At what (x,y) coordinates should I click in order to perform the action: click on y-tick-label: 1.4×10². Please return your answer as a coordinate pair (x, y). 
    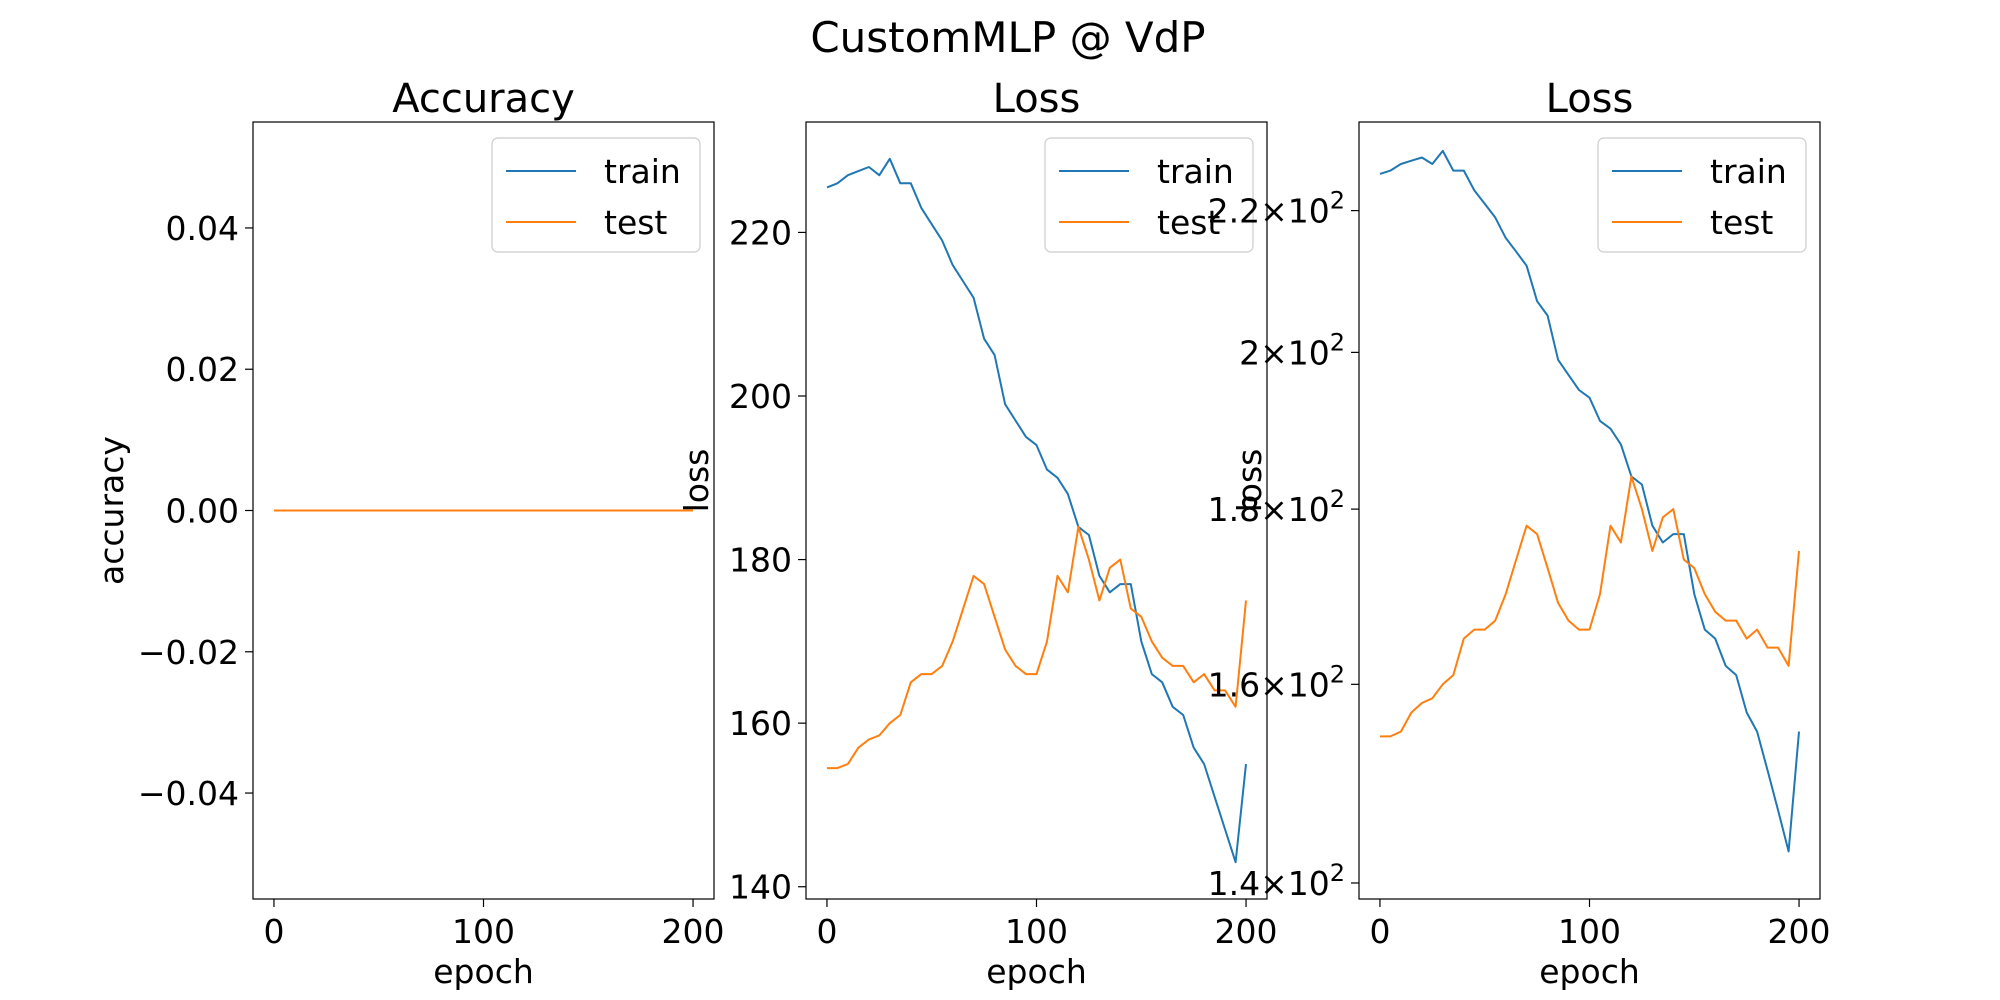
    Looking at the image, I should click on (1276, 881).